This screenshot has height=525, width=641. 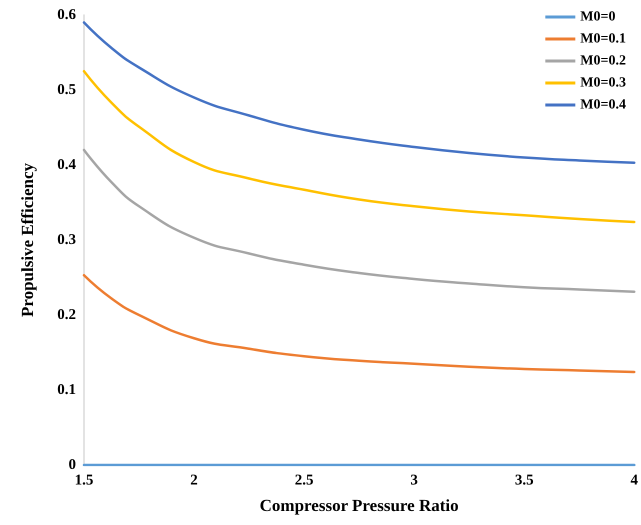 What do you see at coordinates (66, 15) in the screenshot?
I see `y-tick-label: 0.6` at bounding box center [66, 15].